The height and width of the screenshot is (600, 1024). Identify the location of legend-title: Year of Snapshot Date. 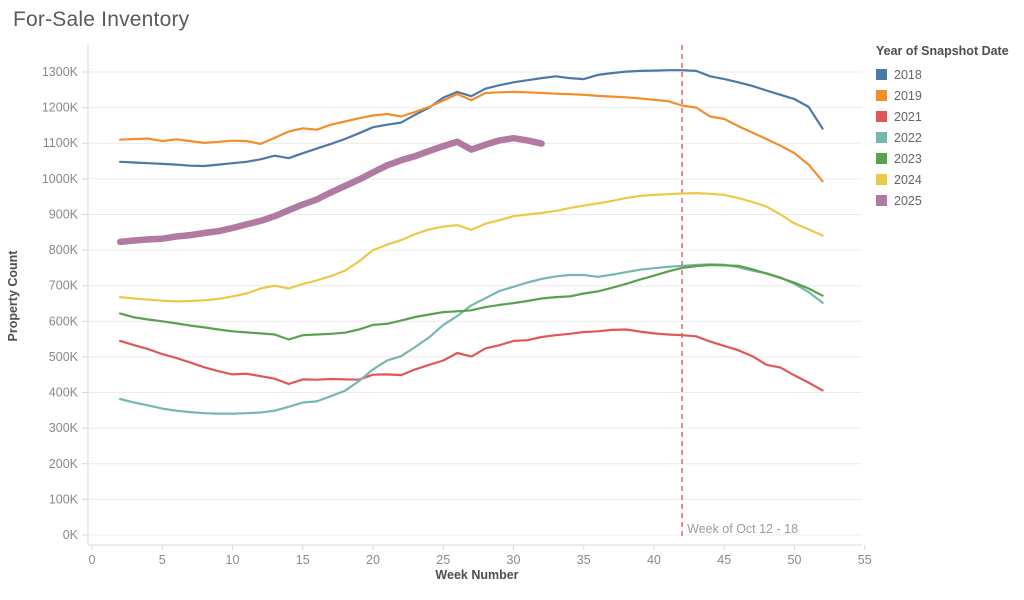
(942, 51).